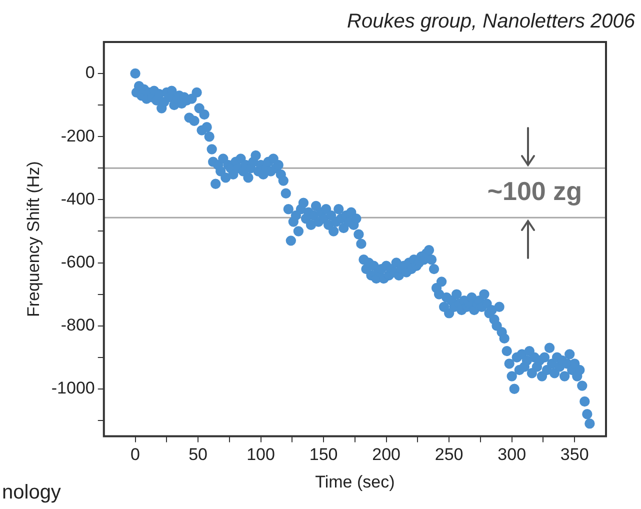 The width and height of the screenshot is (641, 509). What do you see at coordinates (77, 262) in the screenshot?
I see `y-tick-label: -600` at bounding box center [77, 262].